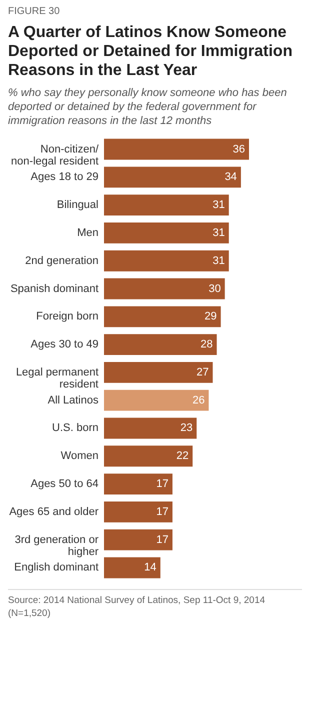 This screenshot has width=310, height=707. Describe the element at coordinates (61, 260) in the screenshot. I see `y-tick-label: 2nd generation` at that location.